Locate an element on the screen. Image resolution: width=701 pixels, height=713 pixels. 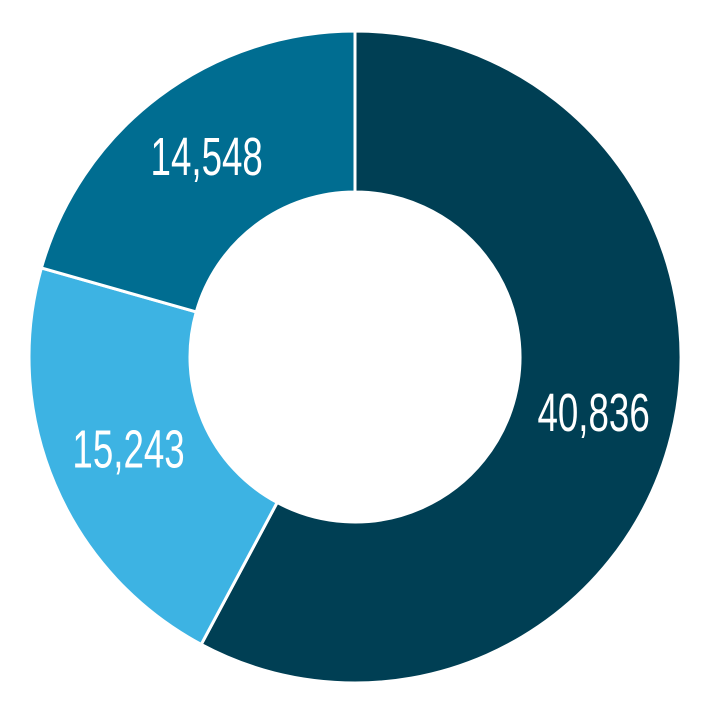
value-label: 40,836 is located at coordinates (593, 412).